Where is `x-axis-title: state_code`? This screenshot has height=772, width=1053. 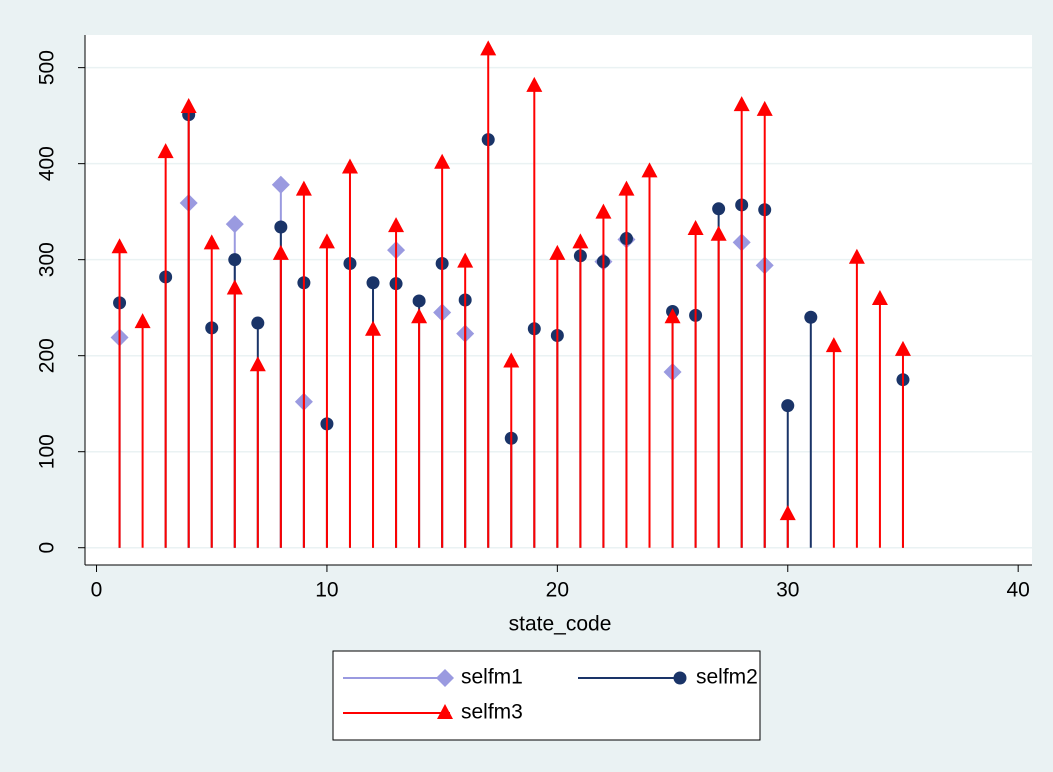 x-axis-title: state_code is located at coordinates (560, 624).